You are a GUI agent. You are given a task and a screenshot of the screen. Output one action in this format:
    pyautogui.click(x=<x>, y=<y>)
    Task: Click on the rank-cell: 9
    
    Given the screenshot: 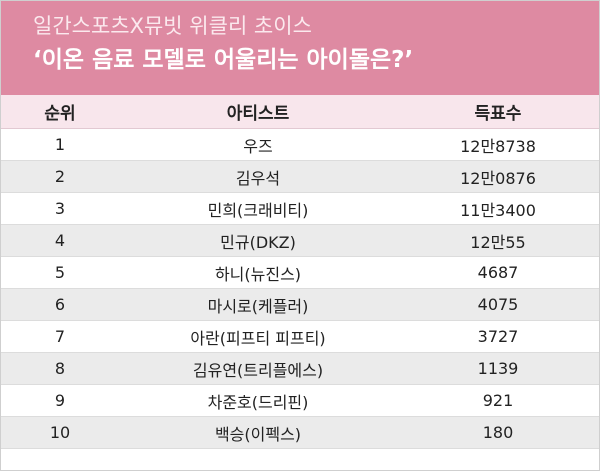 What is the action you would take?
    pyautogui.click(x=60, y=400)
    